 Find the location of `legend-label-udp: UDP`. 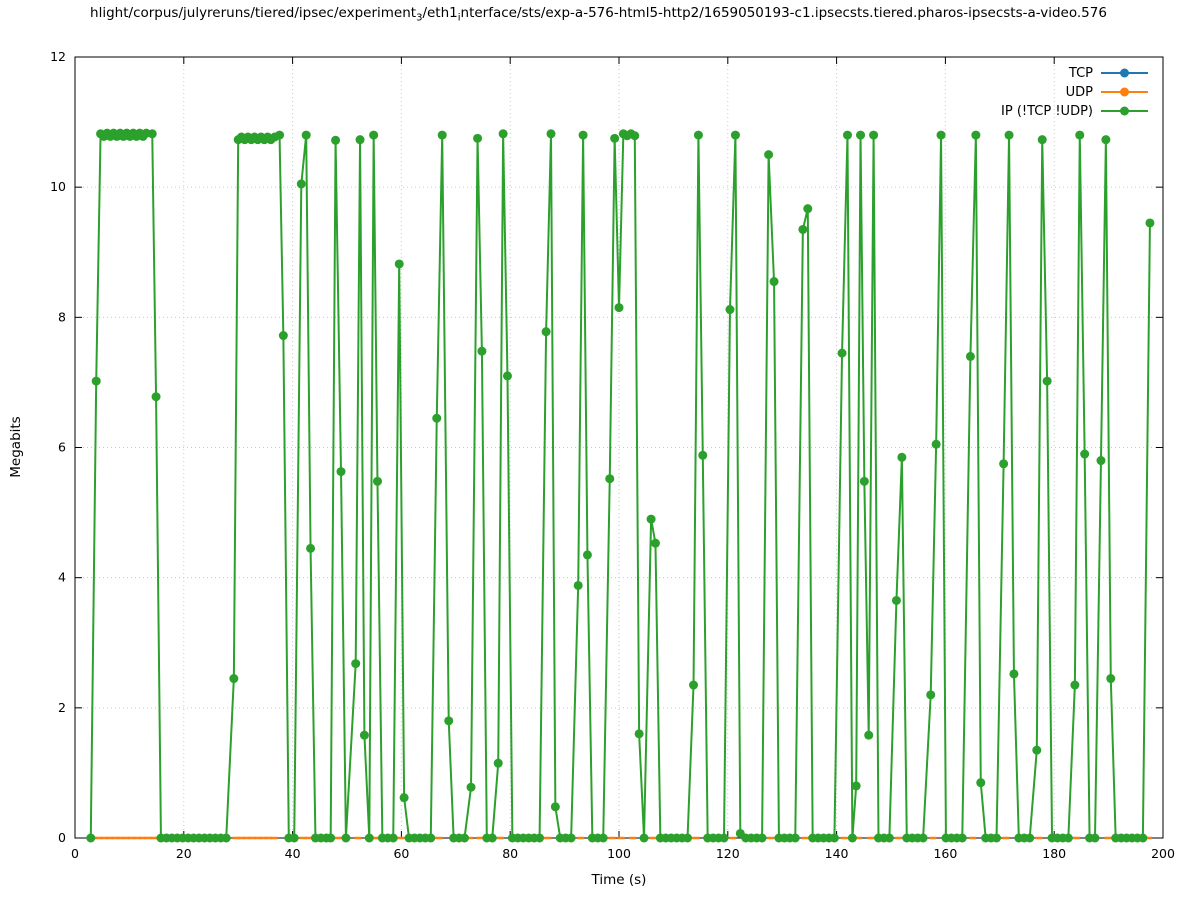

legend-label-udp: UDP is located at coordinates (1080, 92).